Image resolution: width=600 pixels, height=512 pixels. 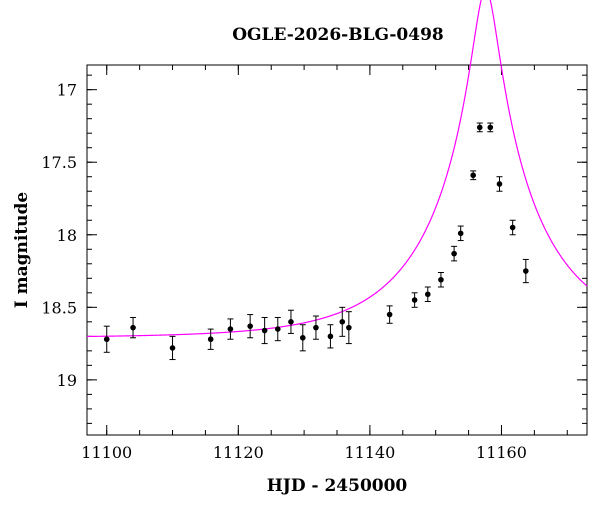 What do you see at coordinates (369, 452) in the screenshot?
I see `x-tick-label: 11140` at bounding box center [369, 452].